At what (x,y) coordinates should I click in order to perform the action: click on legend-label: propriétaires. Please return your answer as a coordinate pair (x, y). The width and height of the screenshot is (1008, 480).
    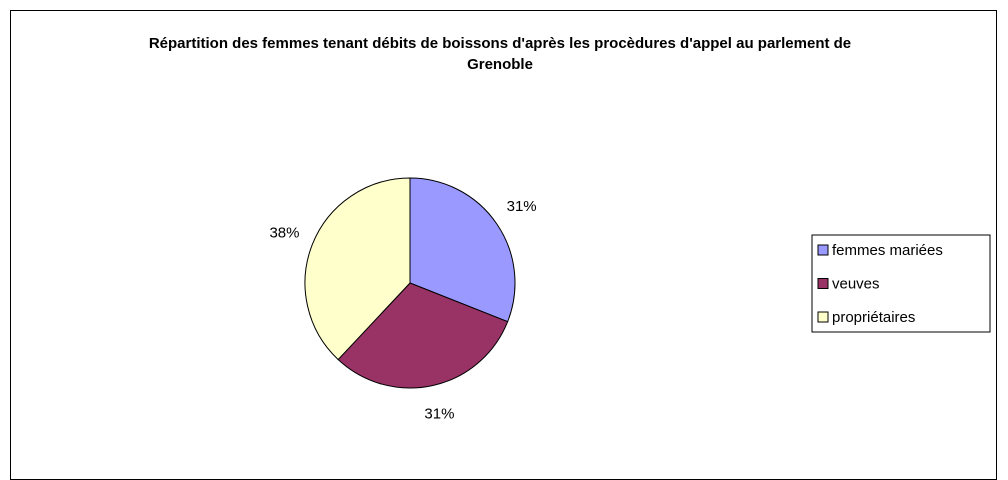
    Looking at the image, I should click on (873, 317).